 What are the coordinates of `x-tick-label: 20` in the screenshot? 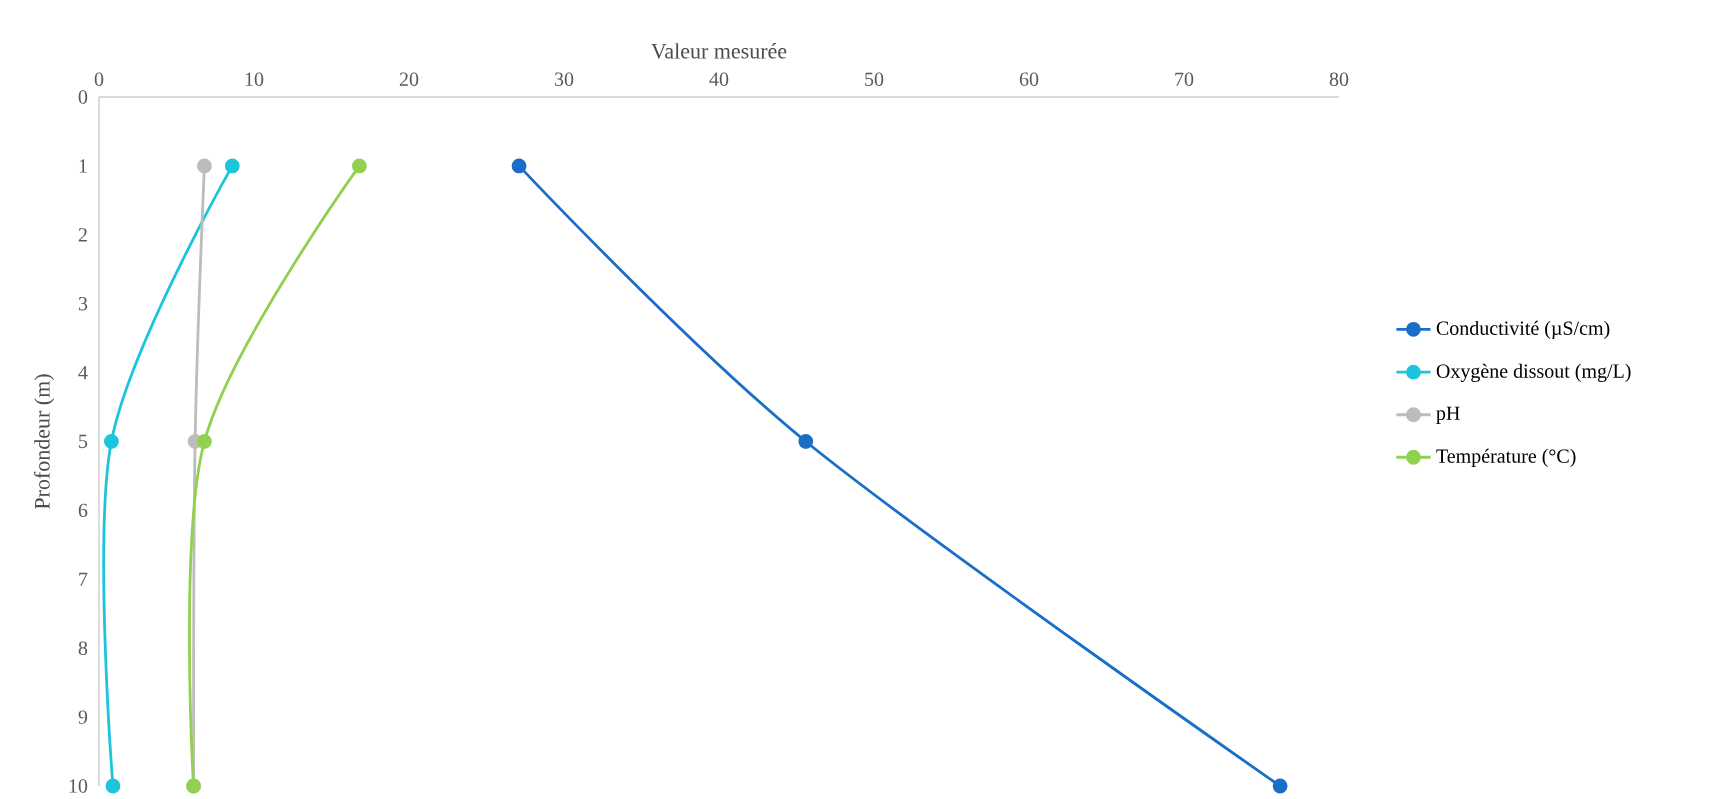 It's located at (409, 79).